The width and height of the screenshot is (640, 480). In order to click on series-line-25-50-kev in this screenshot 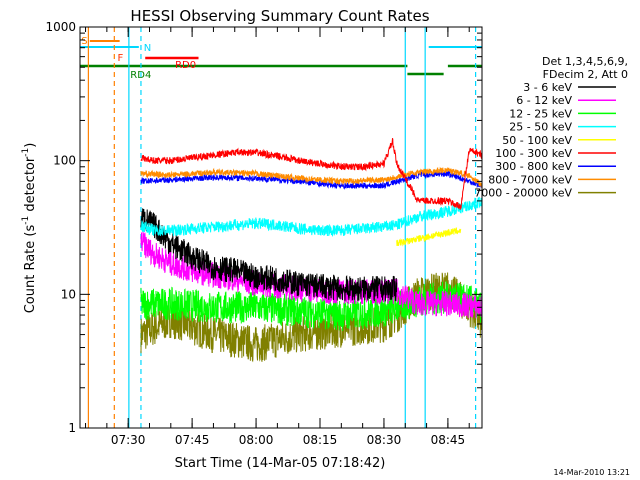, I will do `click(311, 217)`.